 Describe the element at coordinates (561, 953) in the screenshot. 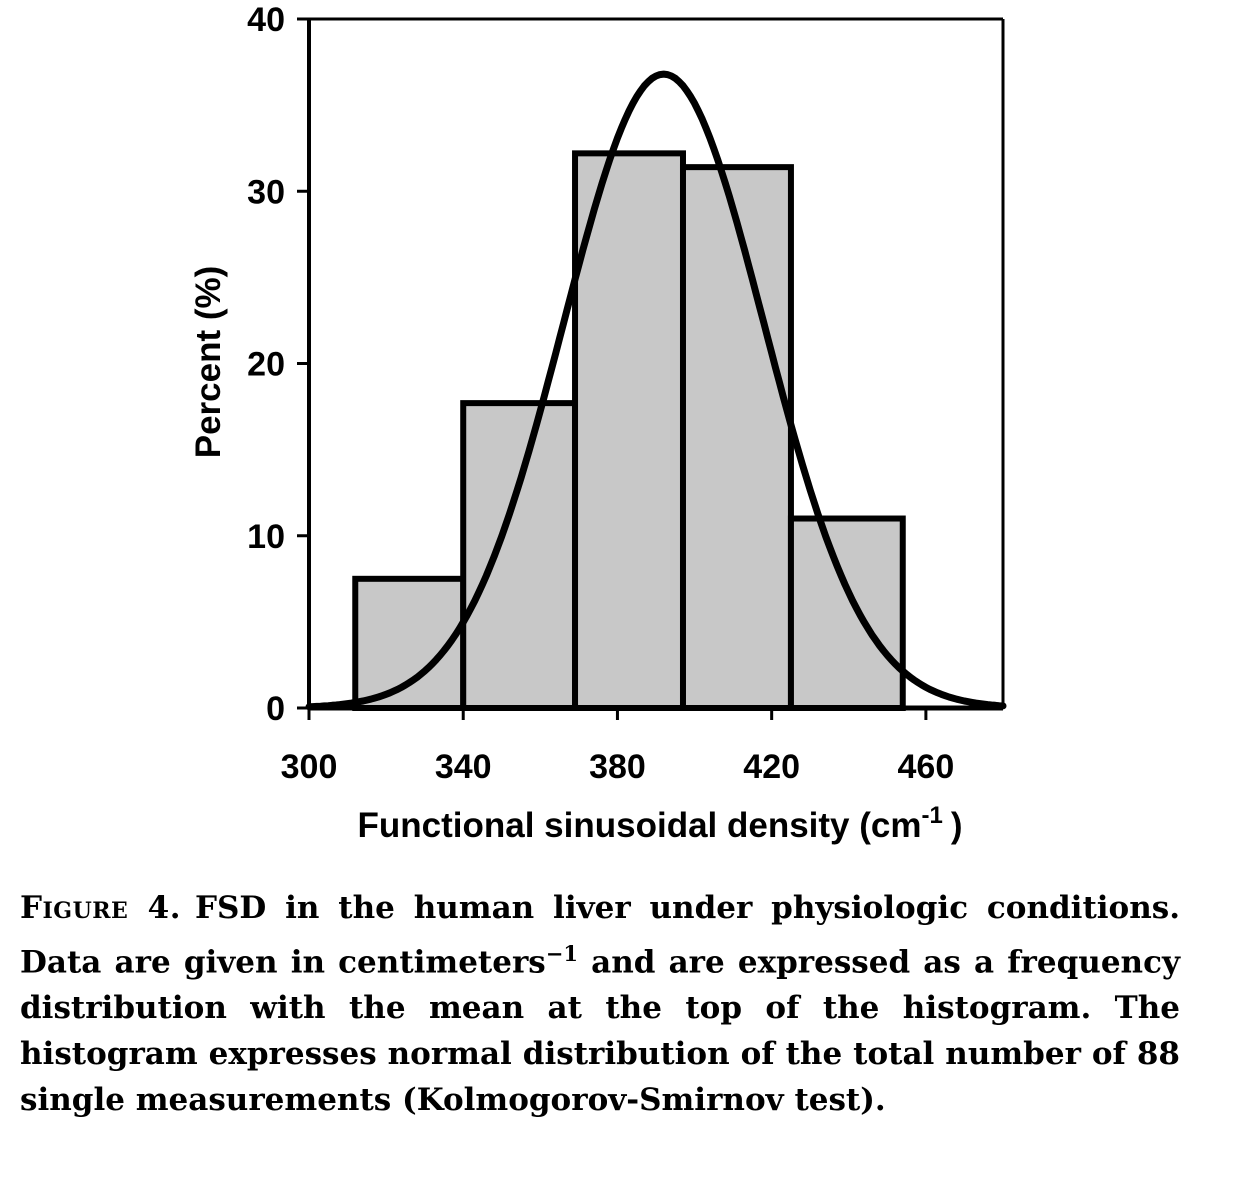

I see `caption-superscript: −1` at that location.